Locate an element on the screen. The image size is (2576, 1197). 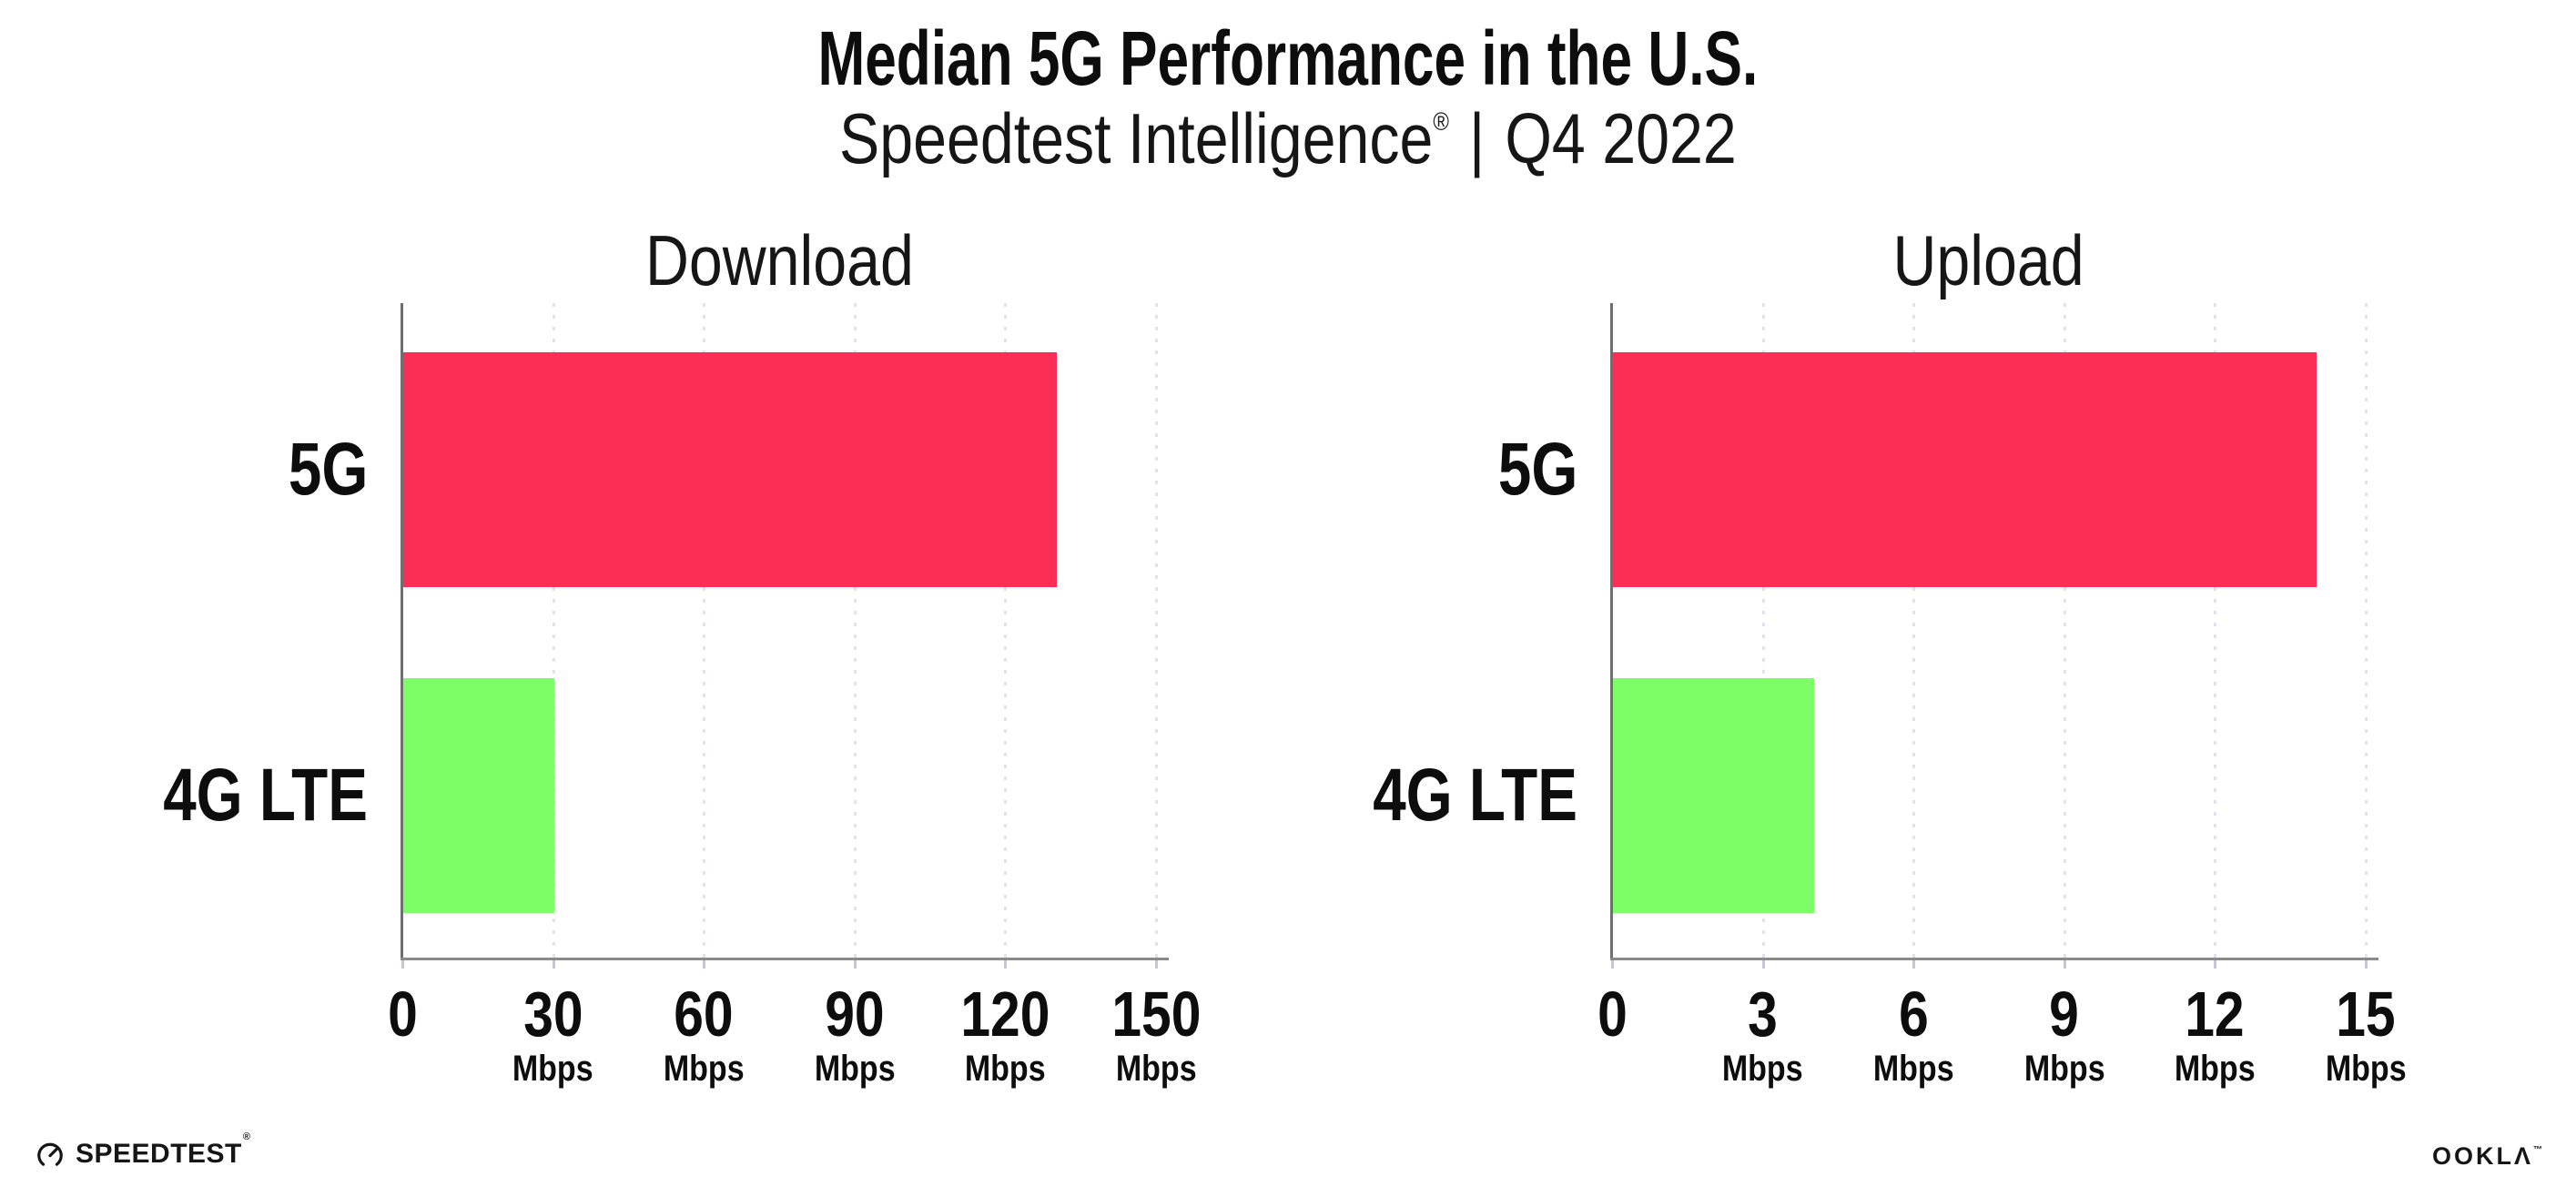
x-tick-label-30: 30 is located at coordinates (553, 1014).